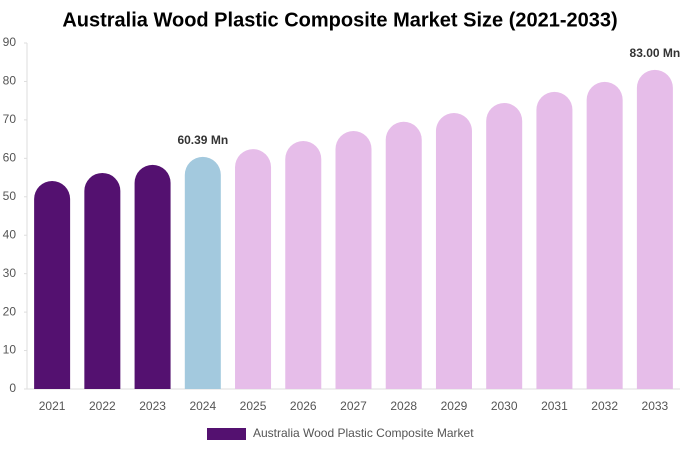  Describe the element at coordinates (504, 406) in the screenshot. I see `x-tick-label: 2030` at that location.